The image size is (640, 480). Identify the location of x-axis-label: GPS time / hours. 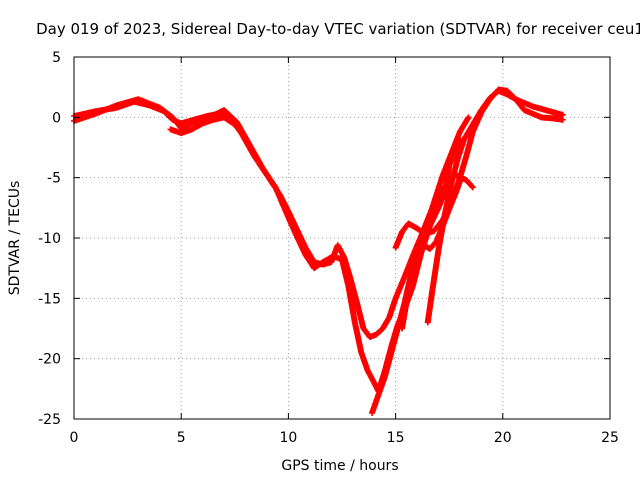
(339, 466).